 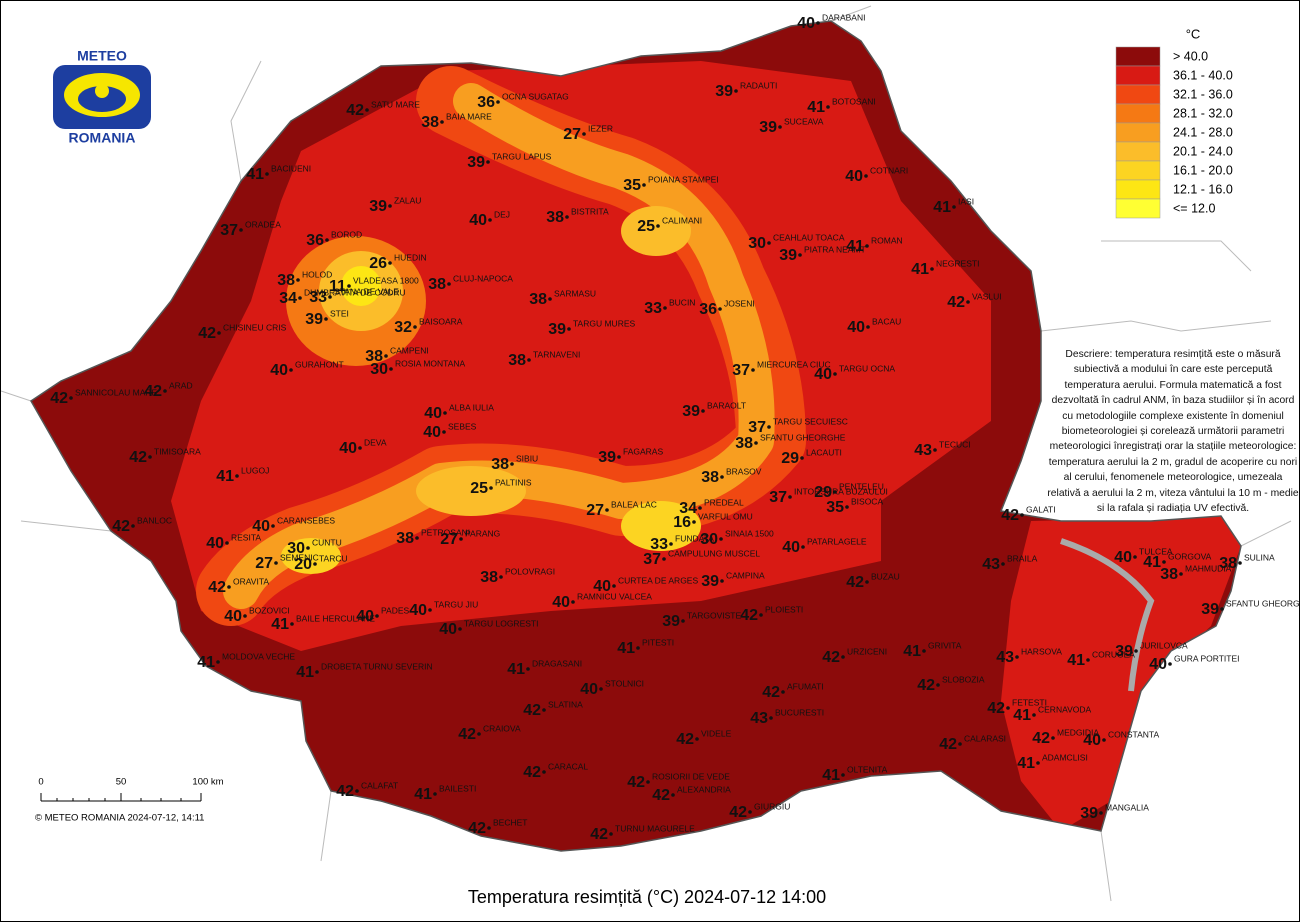 What do you see at coordinates (985, 738) in the screenshot?
I see `station-name: CALARASI` at bounding box center [985, 738].